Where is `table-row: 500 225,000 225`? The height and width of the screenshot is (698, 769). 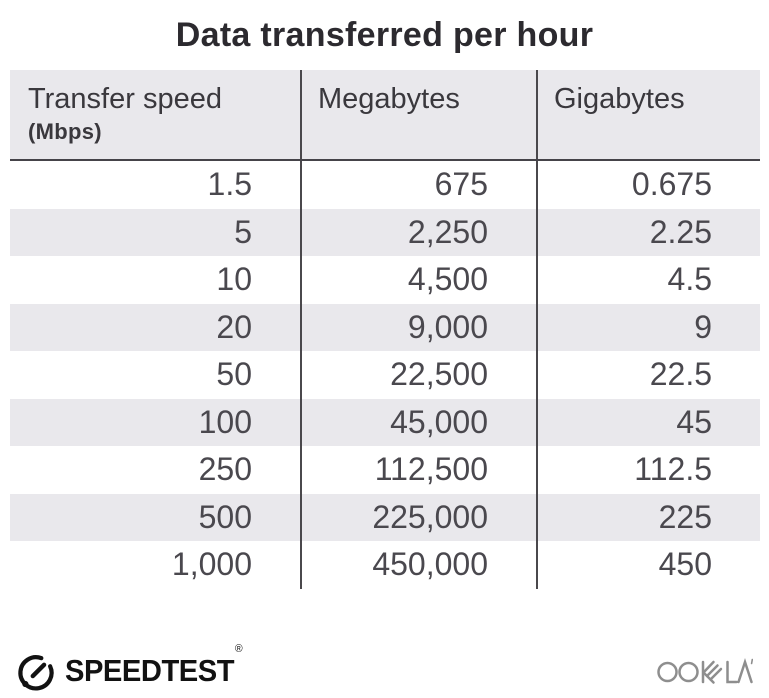 table-row: 500 225,000 225 is located at coordinates (385, 517).